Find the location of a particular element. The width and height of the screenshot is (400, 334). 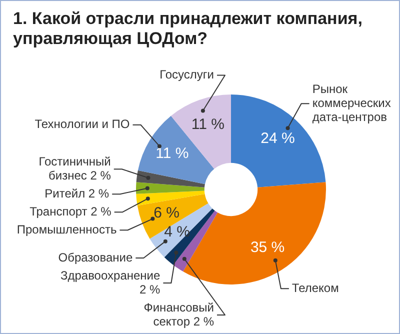

data-label: 4 % is located at coordinates (177, 231).